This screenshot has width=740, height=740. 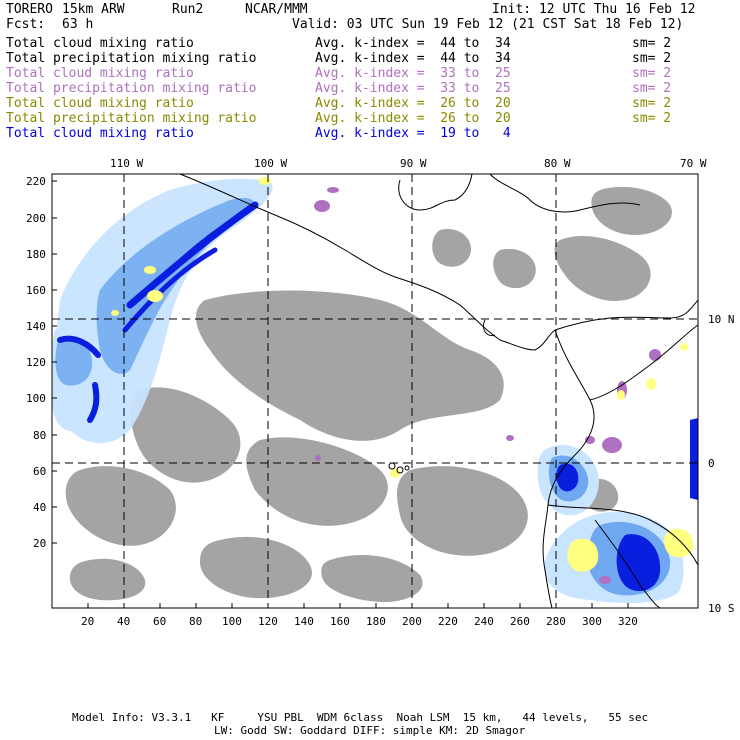 What do you see at coordinates (36, 254) in the screenshot?
I see `y-tick-180: 180` at bounding box center [36, 254].